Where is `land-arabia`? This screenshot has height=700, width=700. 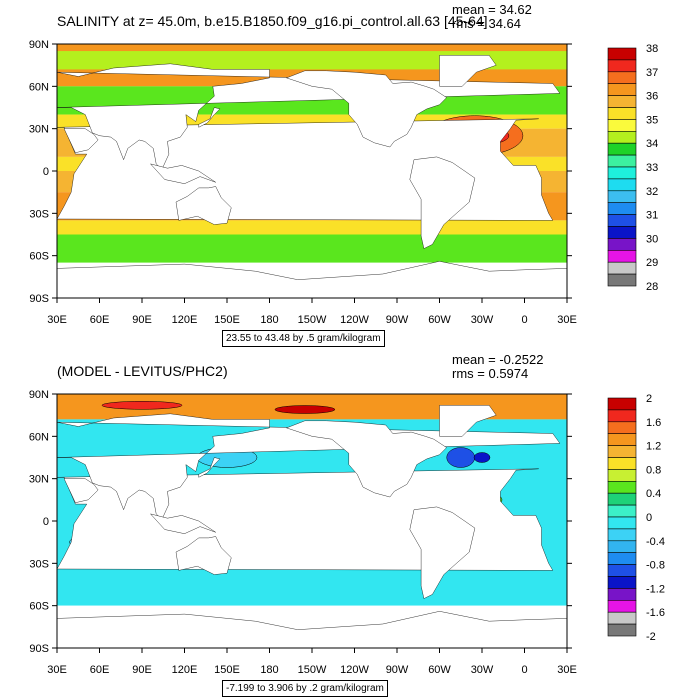 land-arabia is located at coordinates (81, 140).